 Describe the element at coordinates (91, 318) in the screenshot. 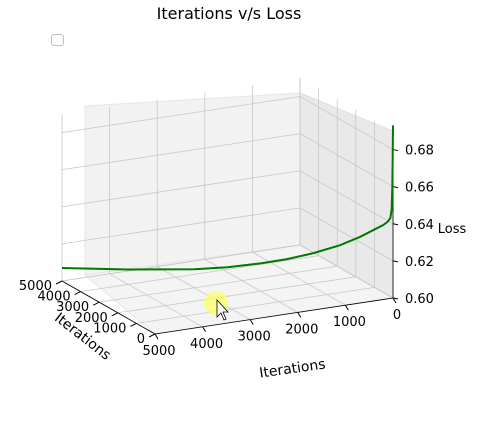

I see `y-tick-label: 2000` at that location.